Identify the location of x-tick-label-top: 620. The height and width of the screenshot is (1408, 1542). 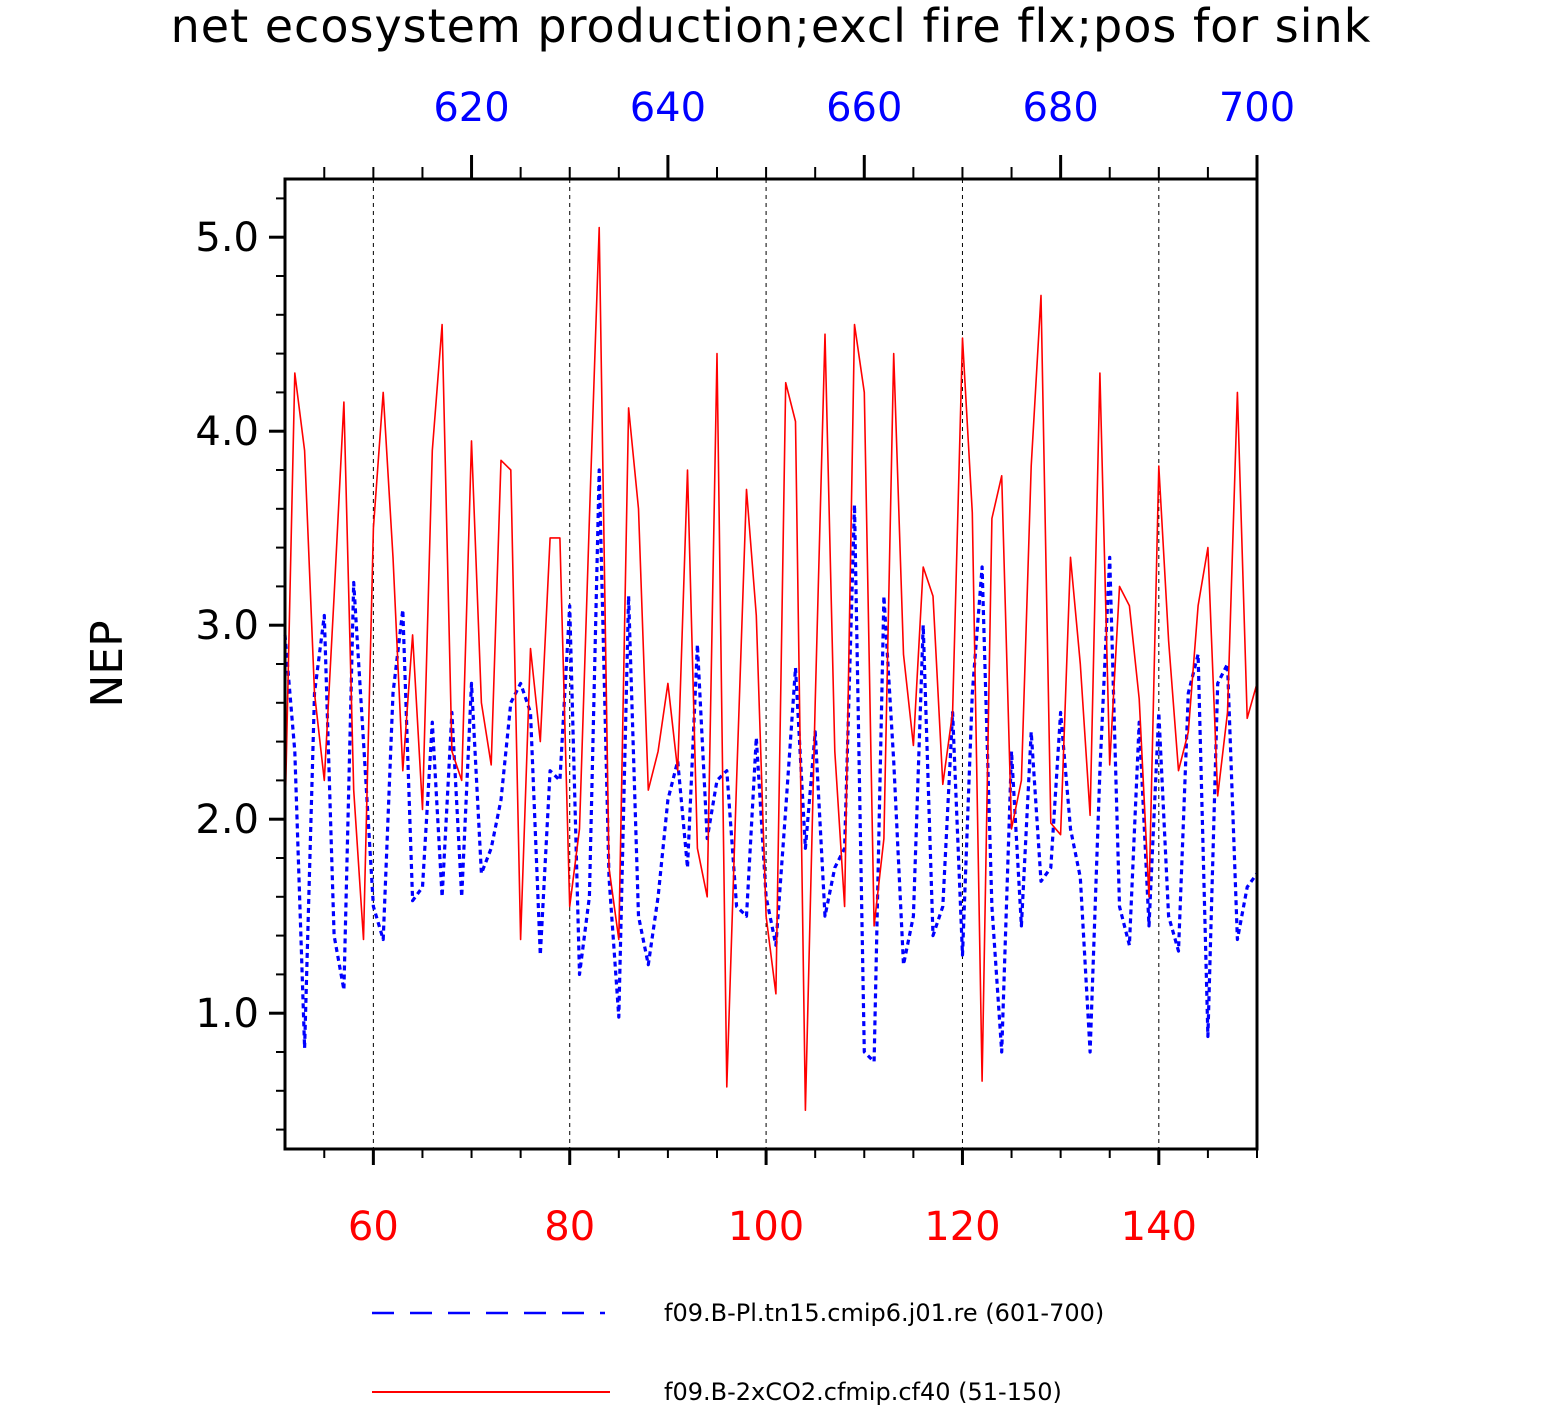
(471, 108).